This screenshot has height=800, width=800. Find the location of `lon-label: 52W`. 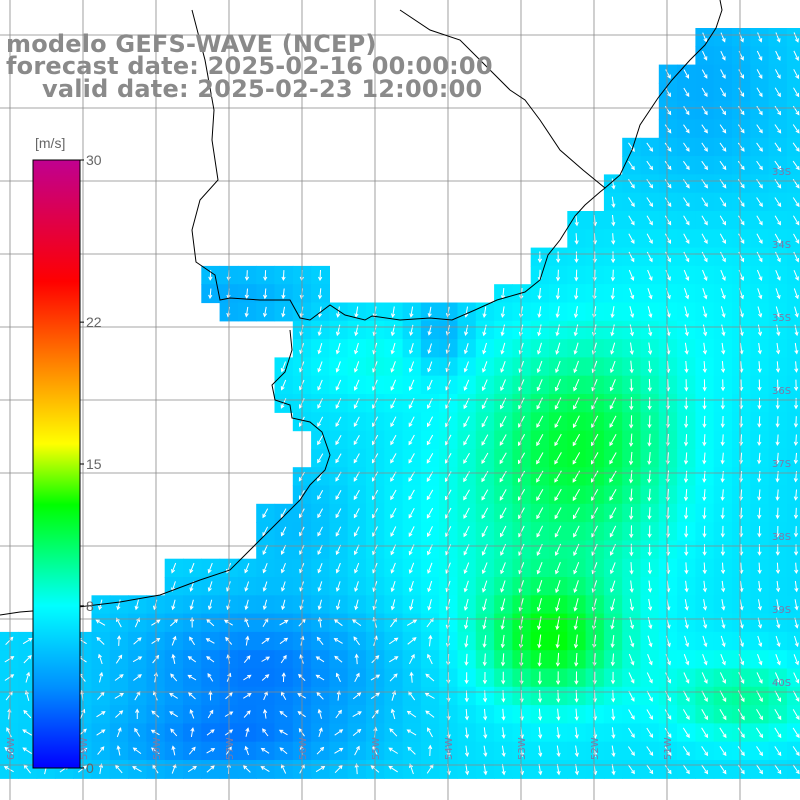

lon-label: 52W is located at coordinates (595, 748).